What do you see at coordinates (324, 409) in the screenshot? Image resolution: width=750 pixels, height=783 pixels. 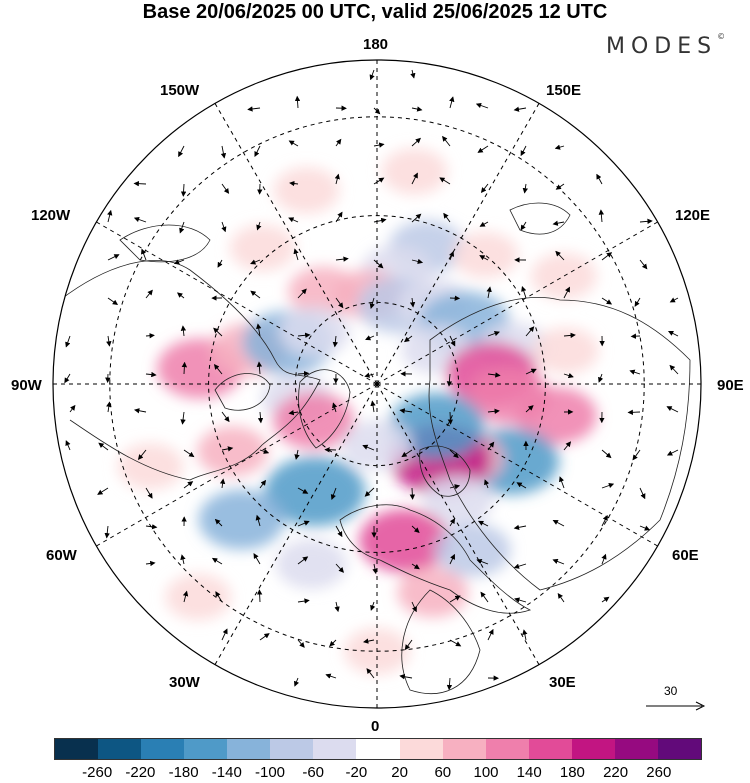 I see `coast-greenland` at bounding box center [324, 409].